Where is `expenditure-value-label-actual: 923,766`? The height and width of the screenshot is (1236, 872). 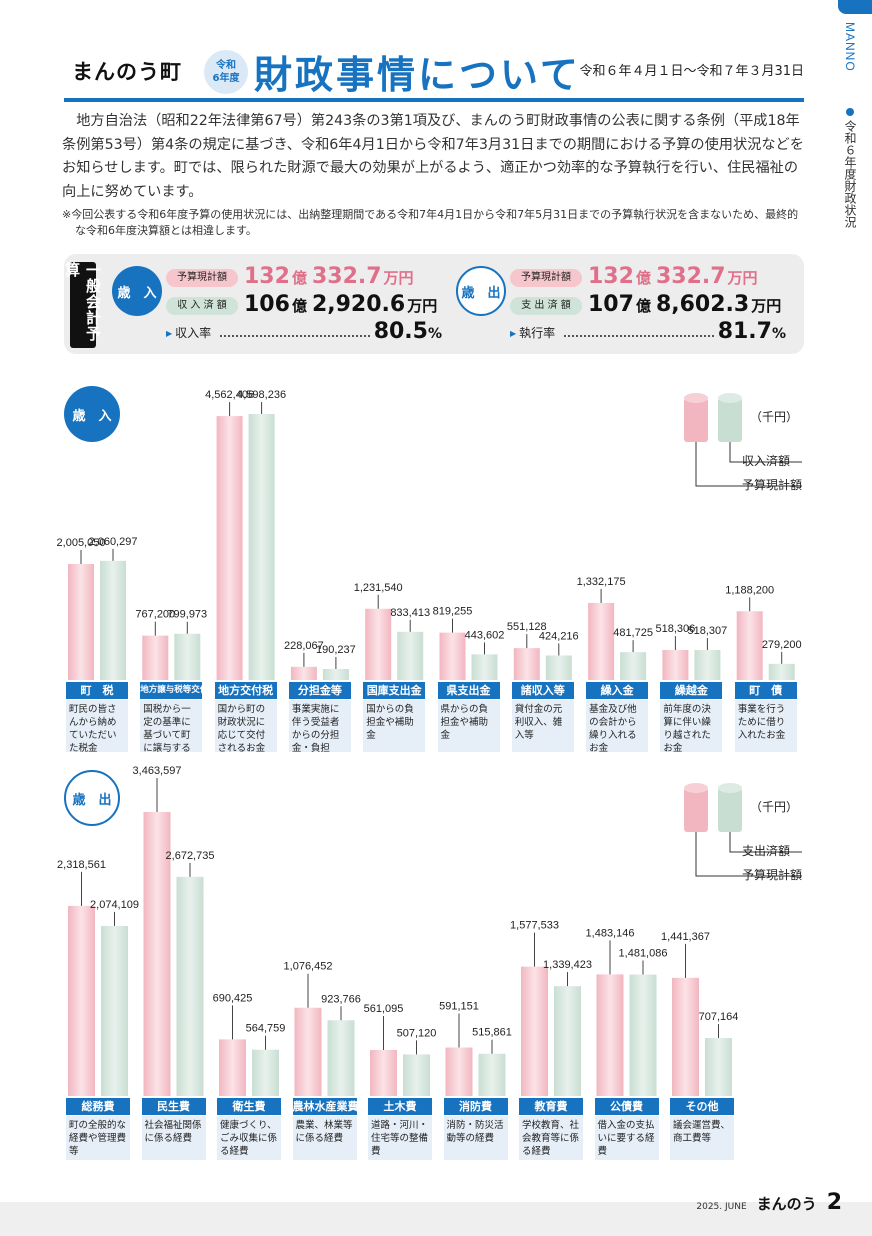 expenditure-value-label-actual: 923,766 is located at coordinates (341, 999).